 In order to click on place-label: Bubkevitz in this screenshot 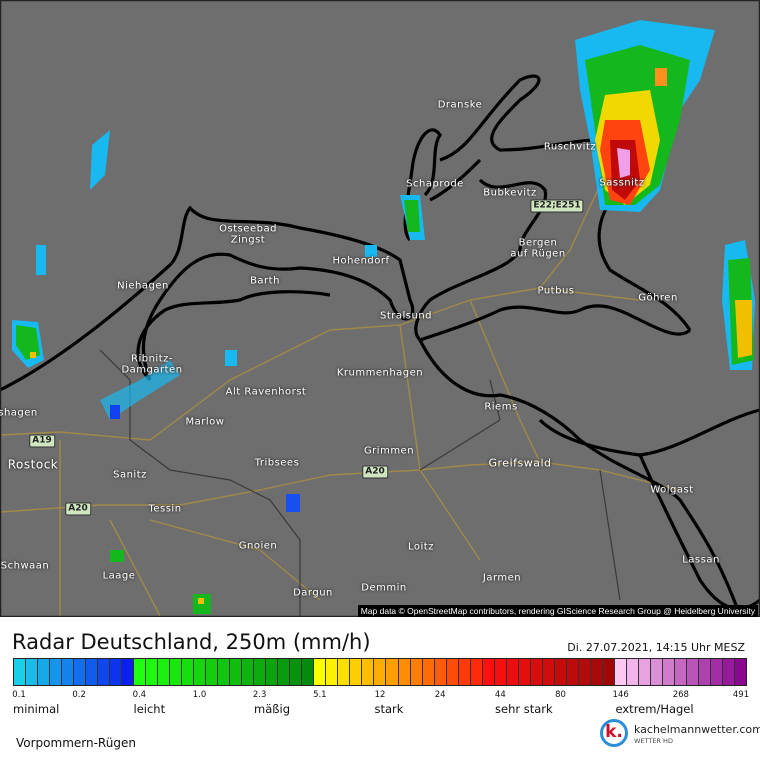, I will do `click(510, 193)`.